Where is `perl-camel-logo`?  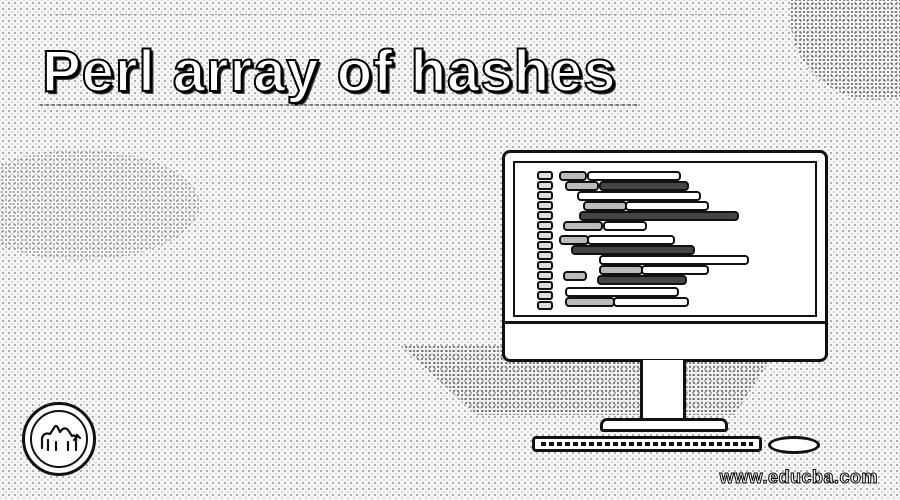
perl-camel-logo is located at coordinates (59, 439).